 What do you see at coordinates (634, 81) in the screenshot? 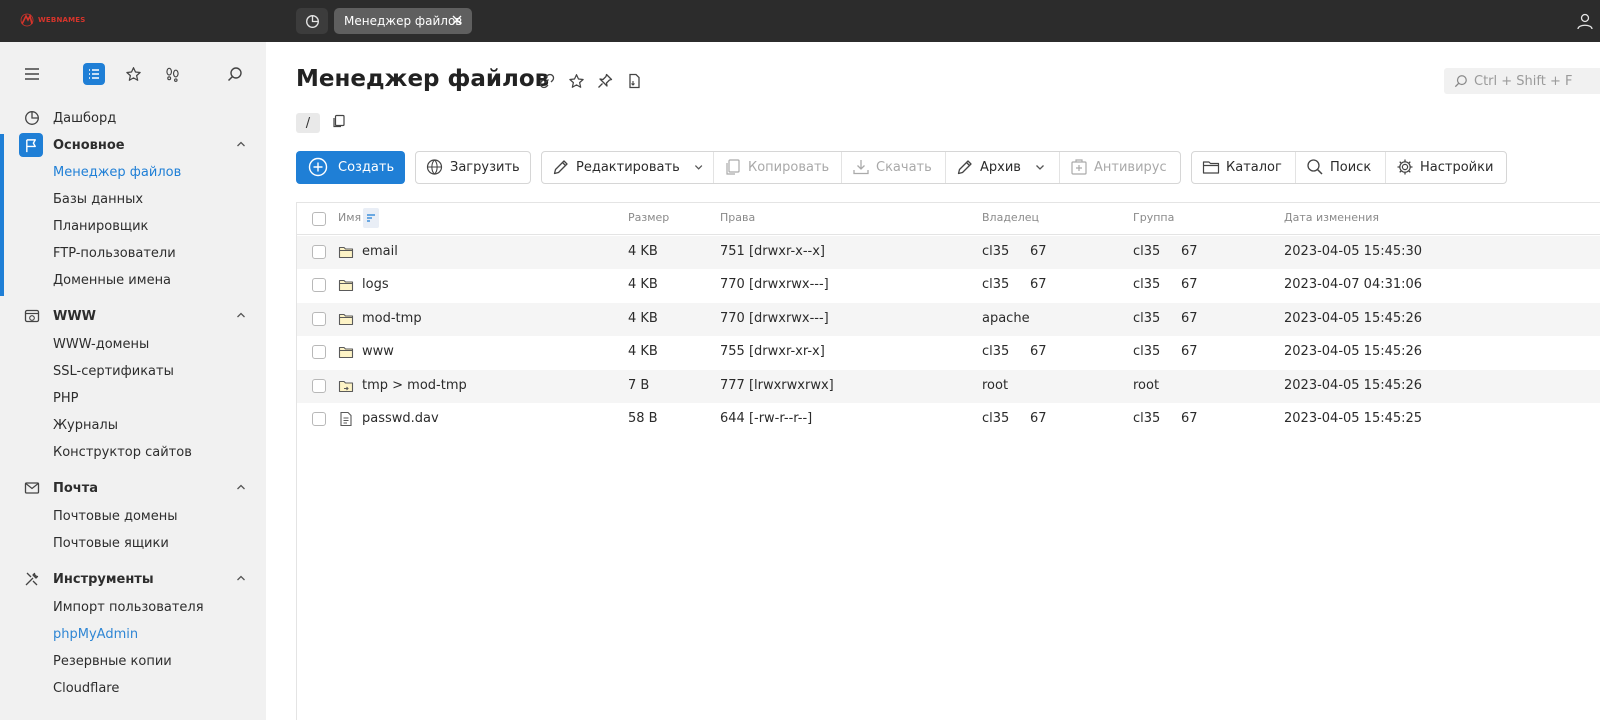
I see `document-icon` at bounding box center [634, 81].